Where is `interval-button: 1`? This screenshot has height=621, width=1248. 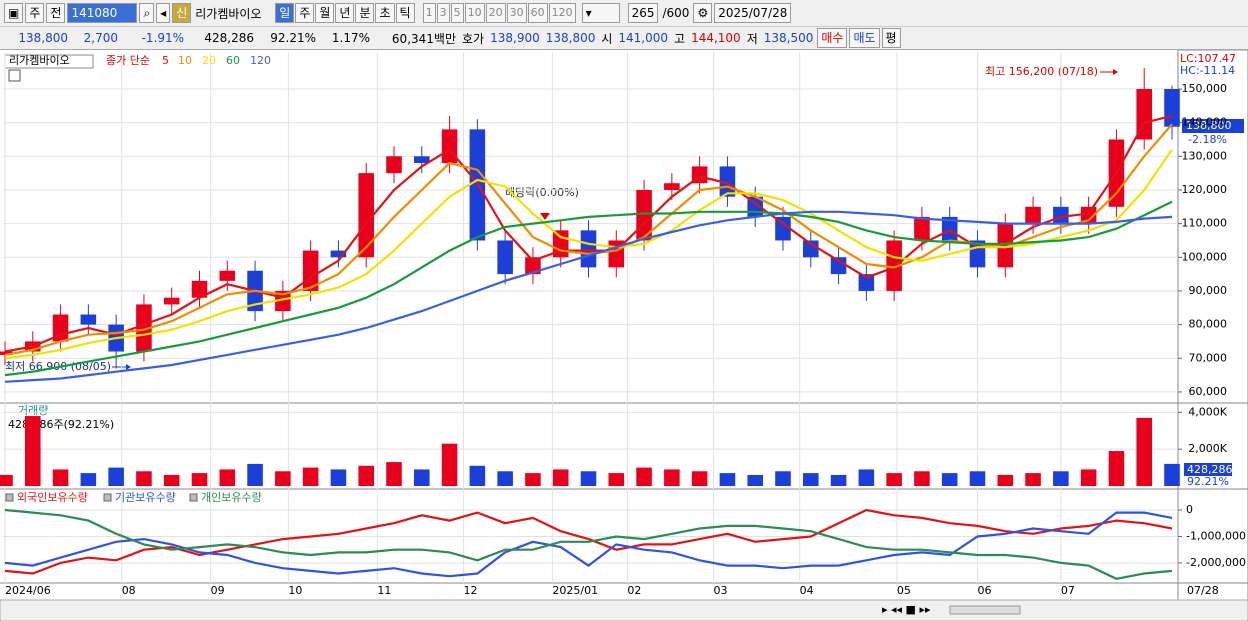 interval-button: 1 is located at coordinates (429, 13).